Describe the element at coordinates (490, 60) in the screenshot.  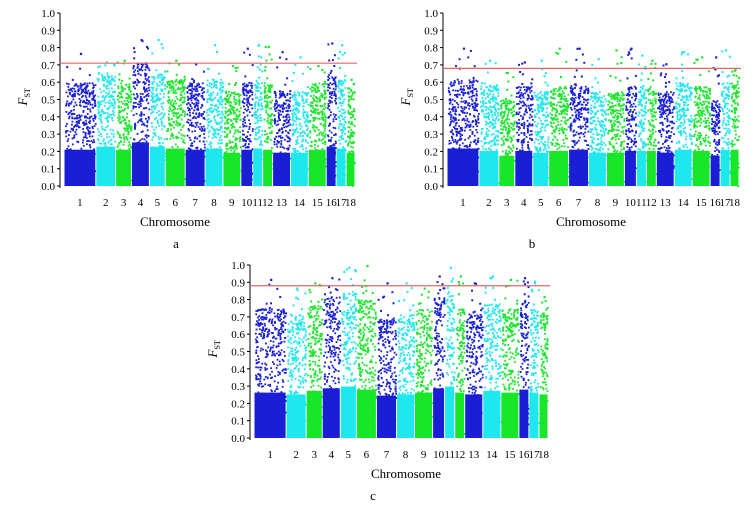
I see `snp-peak` at that location.